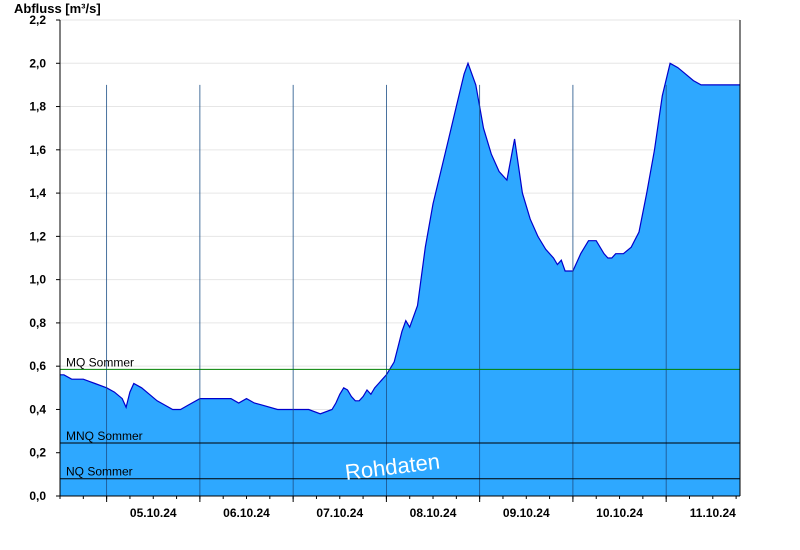 This screenshot has height=550, width=800. What do you see at coordinates (246, 513) in the screenshot?
I see `x-tick-label: 06.10.24` at bounding box center [246, 513].